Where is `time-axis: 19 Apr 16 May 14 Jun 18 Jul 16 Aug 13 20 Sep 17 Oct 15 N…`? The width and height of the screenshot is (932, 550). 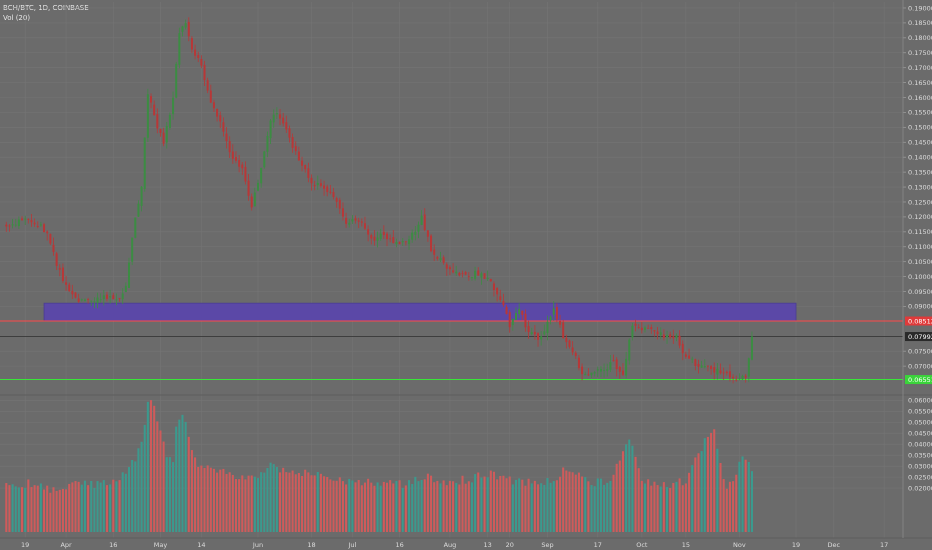 time-axis: 19 Apr 16 May 14 Jun 18 Jul 16 Aug 13 20 Sep 17 Oct 15 N… is located at coordinates (454, 545).